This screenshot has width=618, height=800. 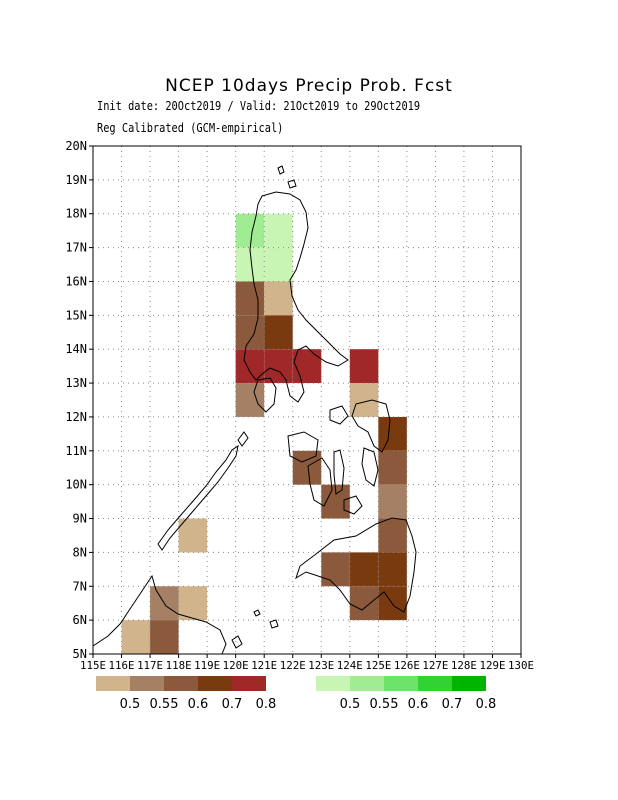 What do you see at coordinates (150, 665) in the screenshot?
I see `x-tick-label: 117E` at bounding box center [150, 665].